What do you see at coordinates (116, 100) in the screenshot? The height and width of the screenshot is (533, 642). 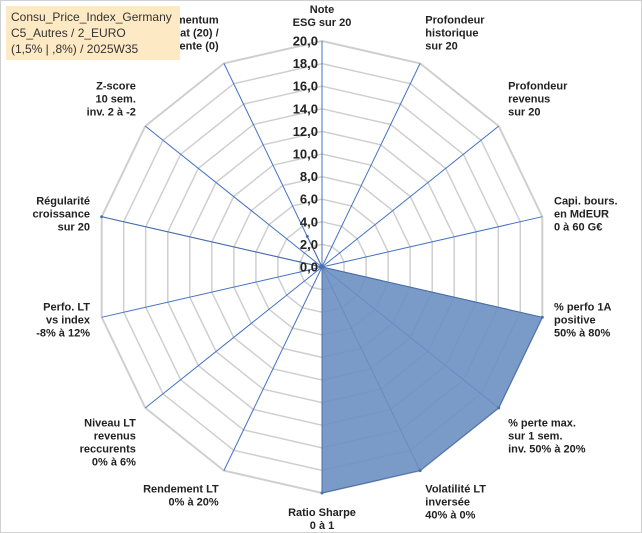 I see `axis-label-line: 10 sem.` at bounding box center [116, 100].